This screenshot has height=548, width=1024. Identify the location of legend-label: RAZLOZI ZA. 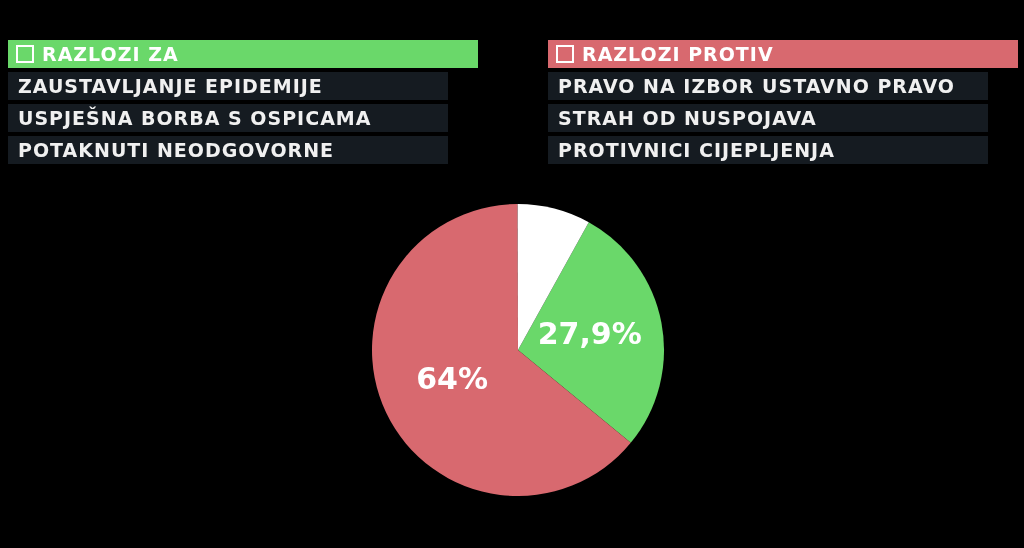
(110, 54).